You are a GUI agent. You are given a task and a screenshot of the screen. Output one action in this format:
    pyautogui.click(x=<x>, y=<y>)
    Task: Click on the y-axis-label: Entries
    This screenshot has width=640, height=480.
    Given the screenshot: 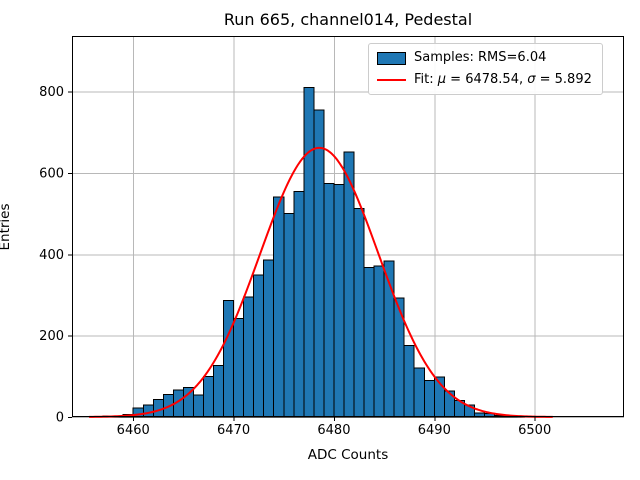 What is the action you would take?
    pyautogui.click(x=6, y=227)
    